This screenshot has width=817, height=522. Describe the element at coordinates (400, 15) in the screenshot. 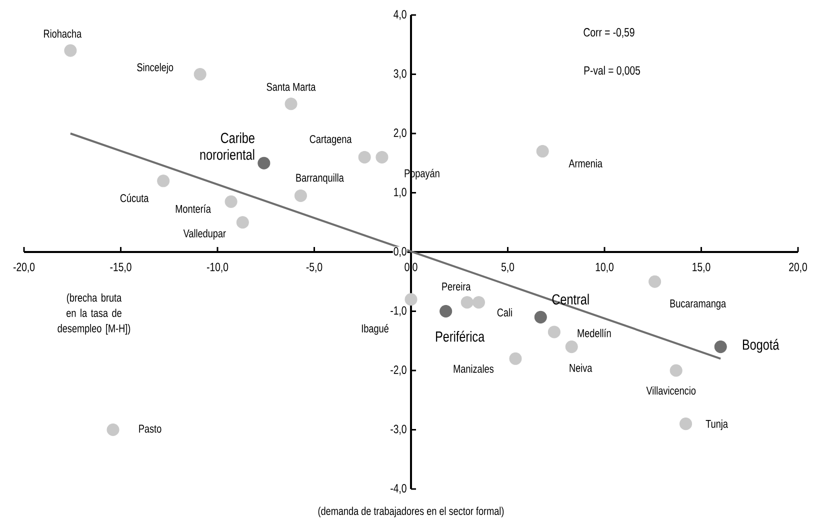

I see `y-tick-label: 4,0` at that location.